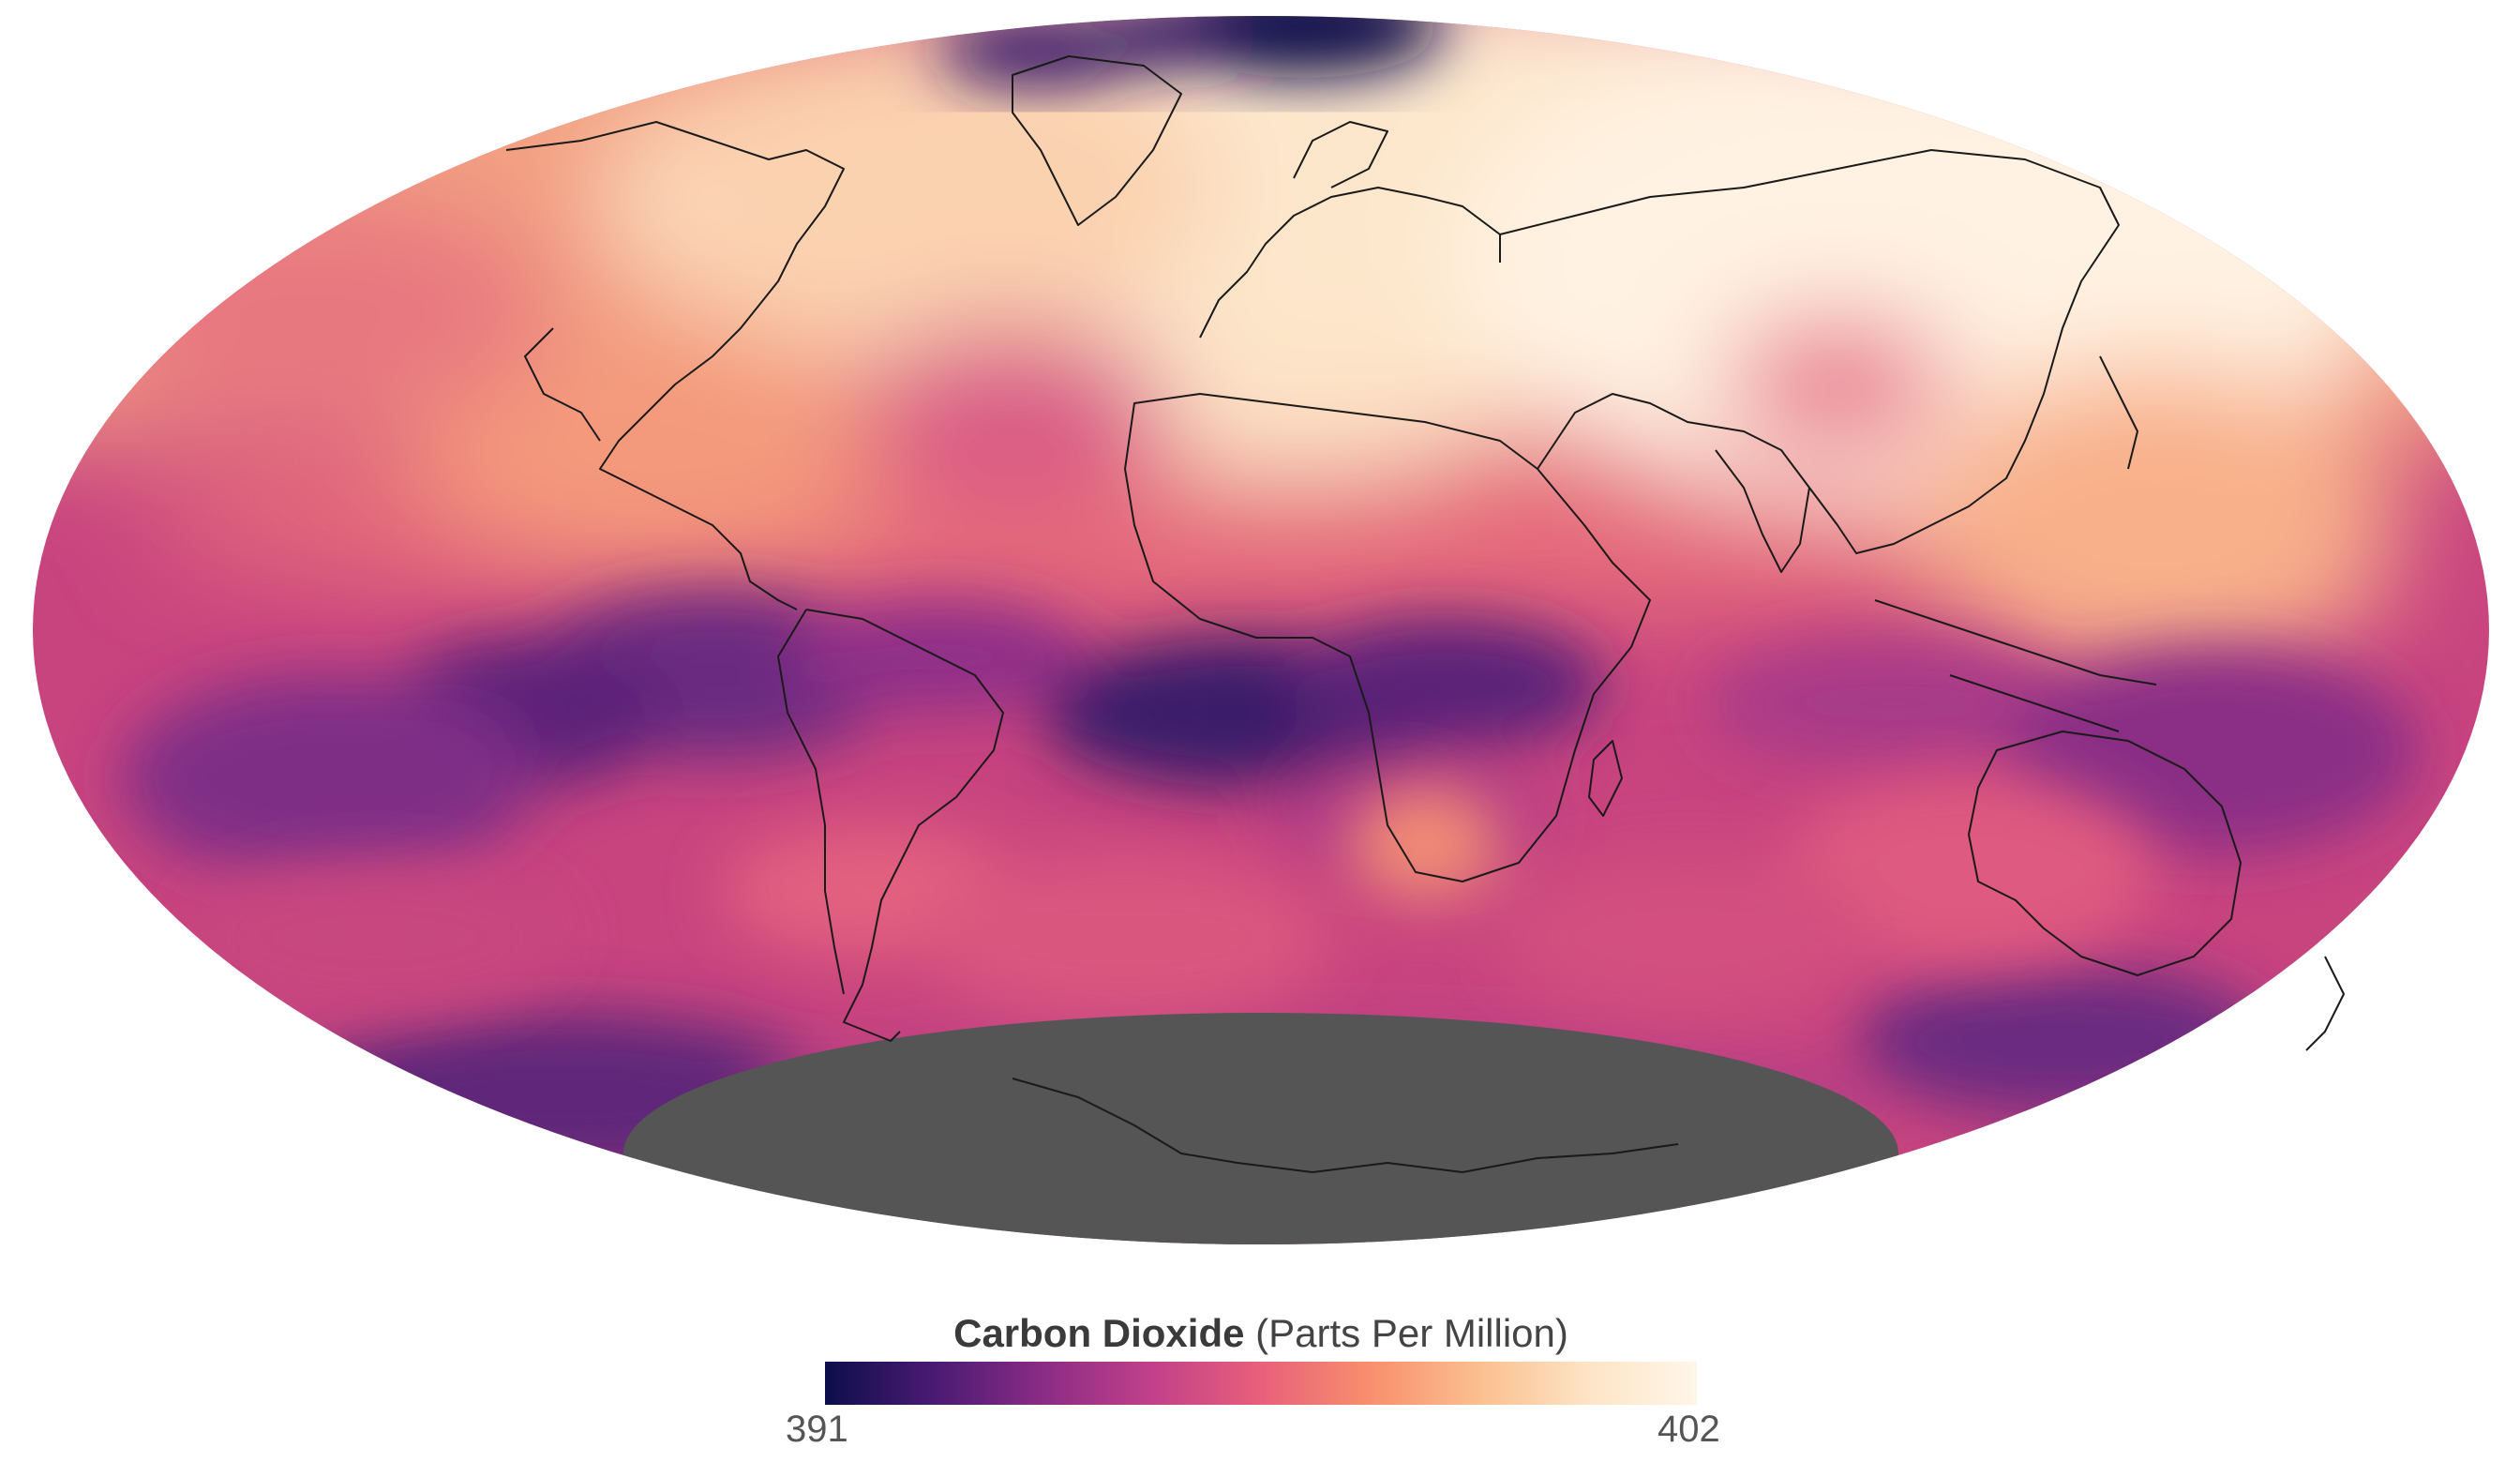 Image resolution: width=2520 pixels, height=1462 pixels. Describe the element at coordinates (817, 1429) in the screenshot. I see `colorbar-min-label: 391` at that location.